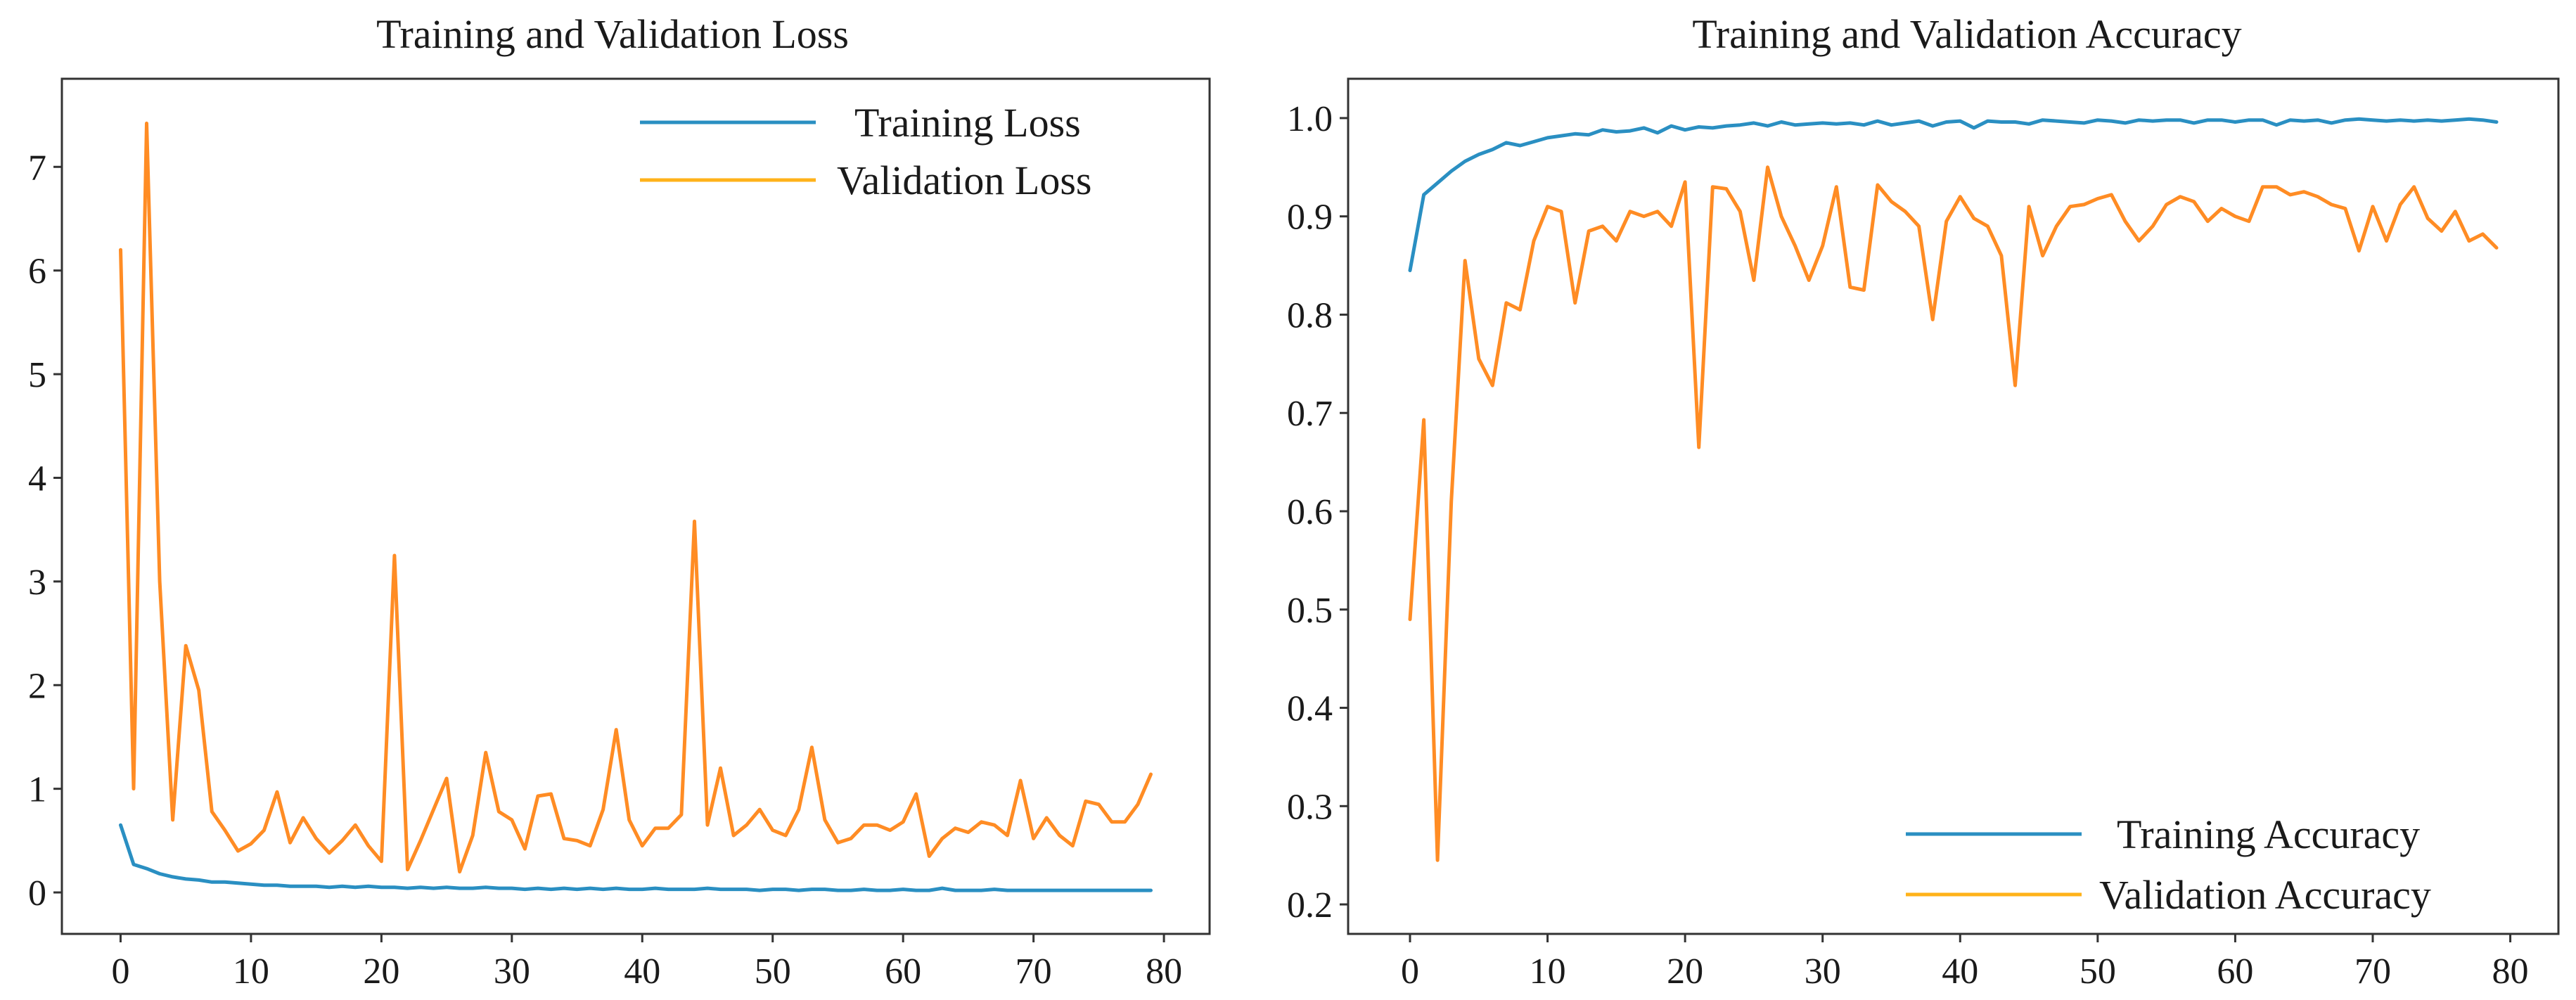  Describe the element at coordinates (120, 971) in the screenshot. I see `loss-x-tick-label: 0` at that location.